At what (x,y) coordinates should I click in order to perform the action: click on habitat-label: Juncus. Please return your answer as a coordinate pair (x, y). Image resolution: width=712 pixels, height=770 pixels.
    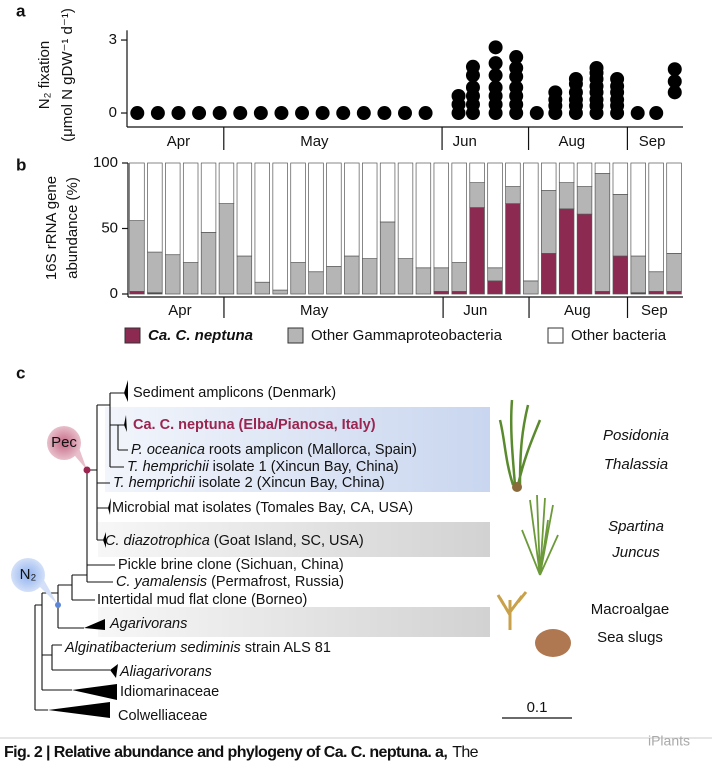
    Looking at the image, I should click on (635, 552).